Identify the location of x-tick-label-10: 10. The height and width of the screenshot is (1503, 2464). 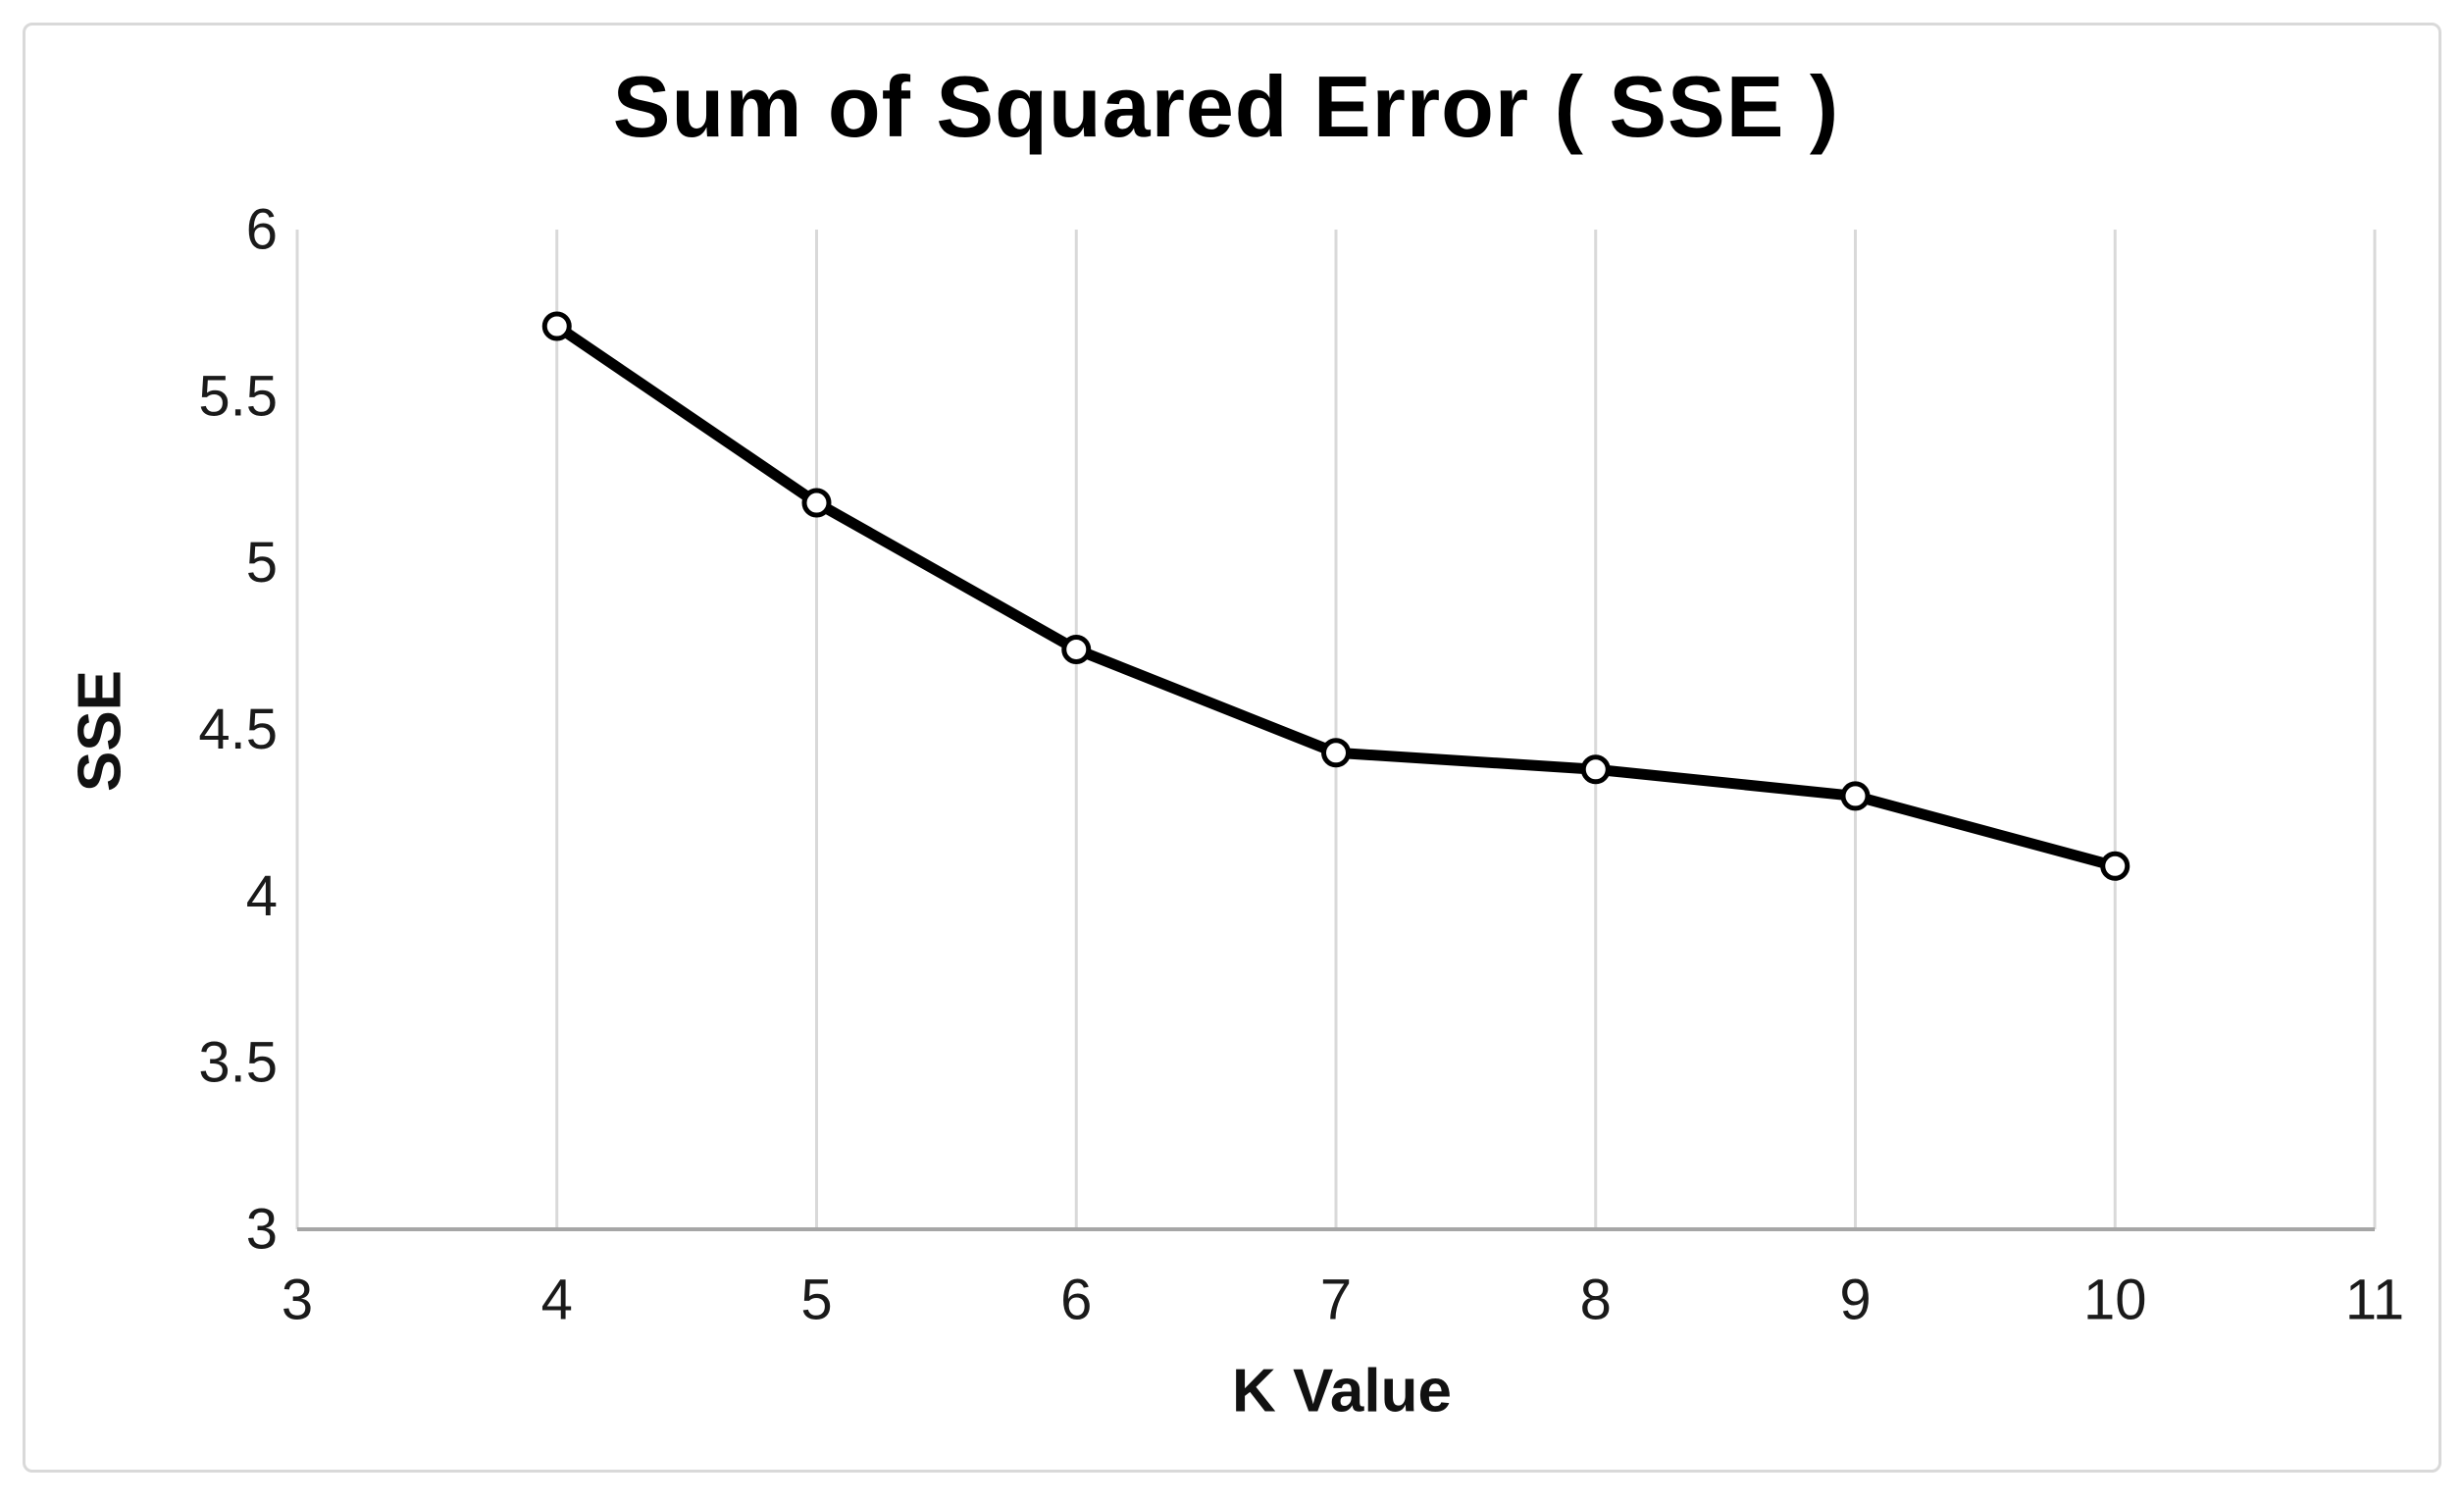
(2115, 1301).